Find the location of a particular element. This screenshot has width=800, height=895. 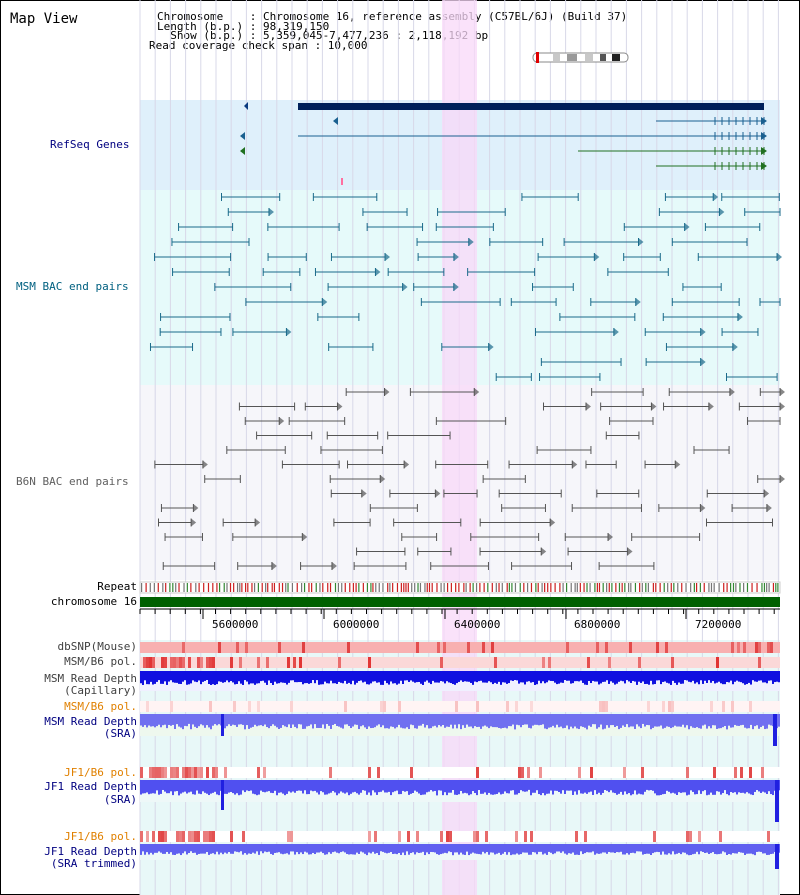

track-label-msm-depth-capillary: MSM Read Depth is located at coordinates (90, 678).